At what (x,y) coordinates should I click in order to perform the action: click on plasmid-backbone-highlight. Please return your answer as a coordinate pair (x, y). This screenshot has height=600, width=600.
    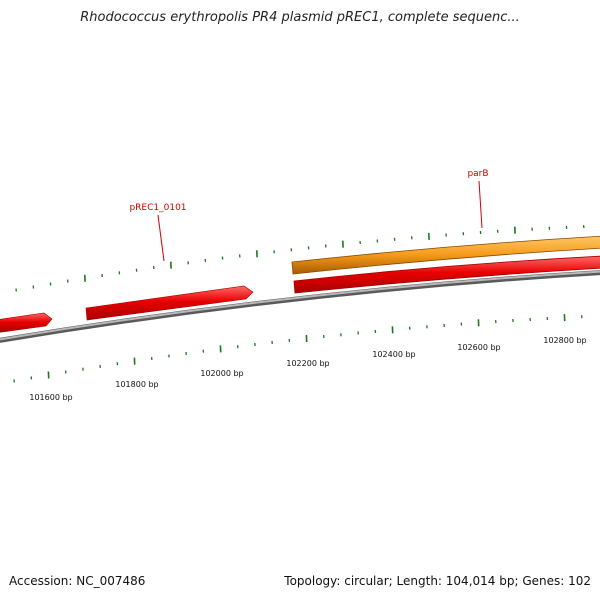
    Looking at the image, I should click on (300, 305).